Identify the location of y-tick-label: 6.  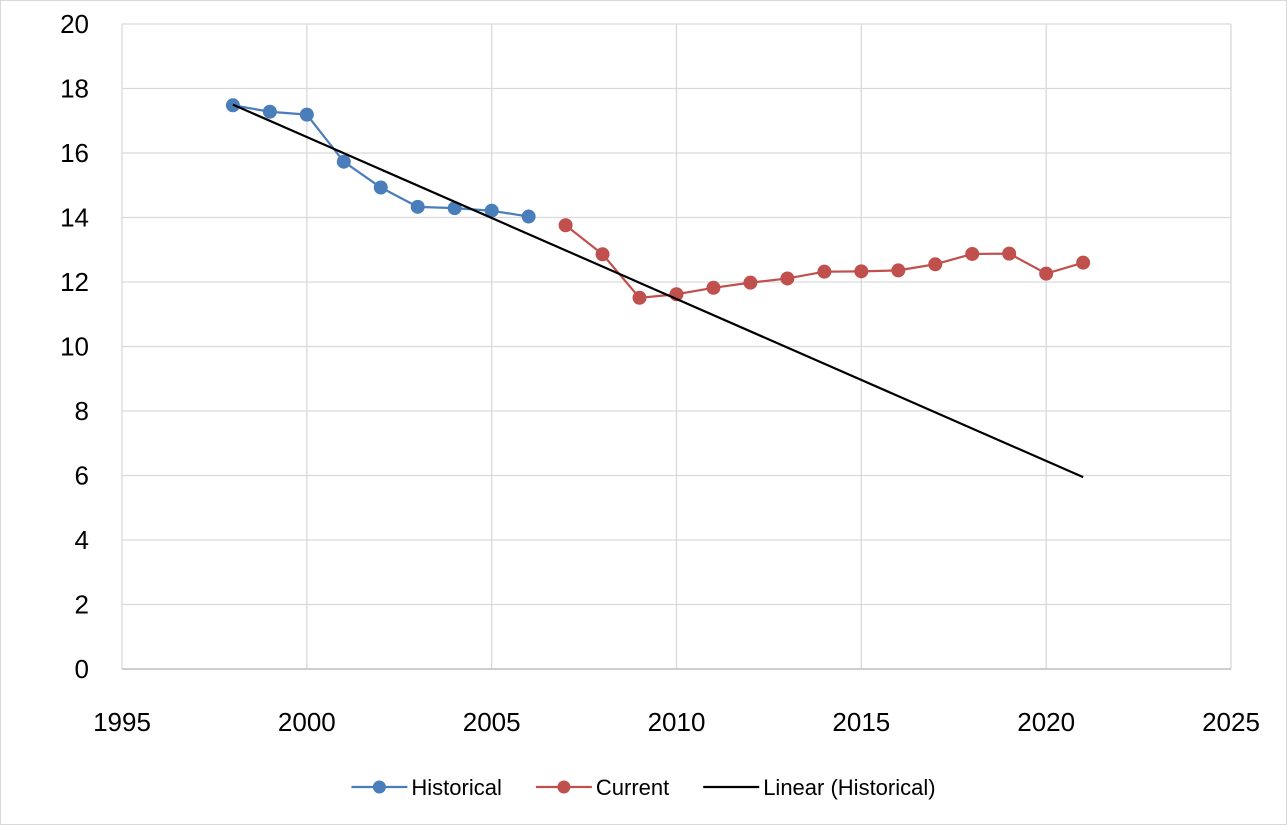
(82, 476).